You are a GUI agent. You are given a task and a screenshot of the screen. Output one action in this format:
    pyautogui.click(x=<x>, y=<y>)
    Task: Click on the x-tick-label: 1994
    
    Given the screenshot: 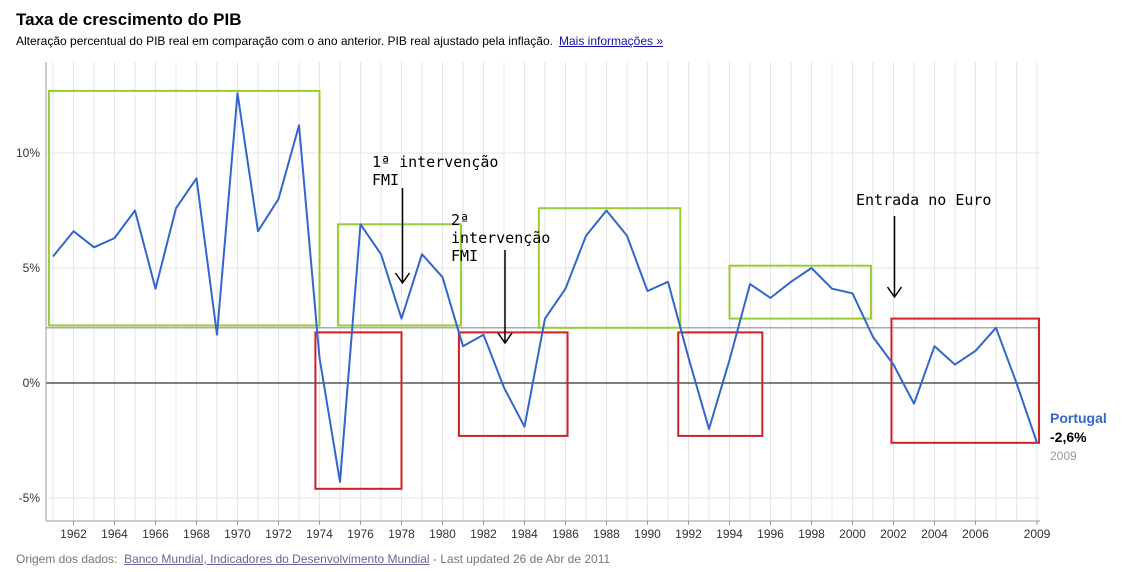 What is the action you would take?
    pyautogui.click(x=729, y=534)
    